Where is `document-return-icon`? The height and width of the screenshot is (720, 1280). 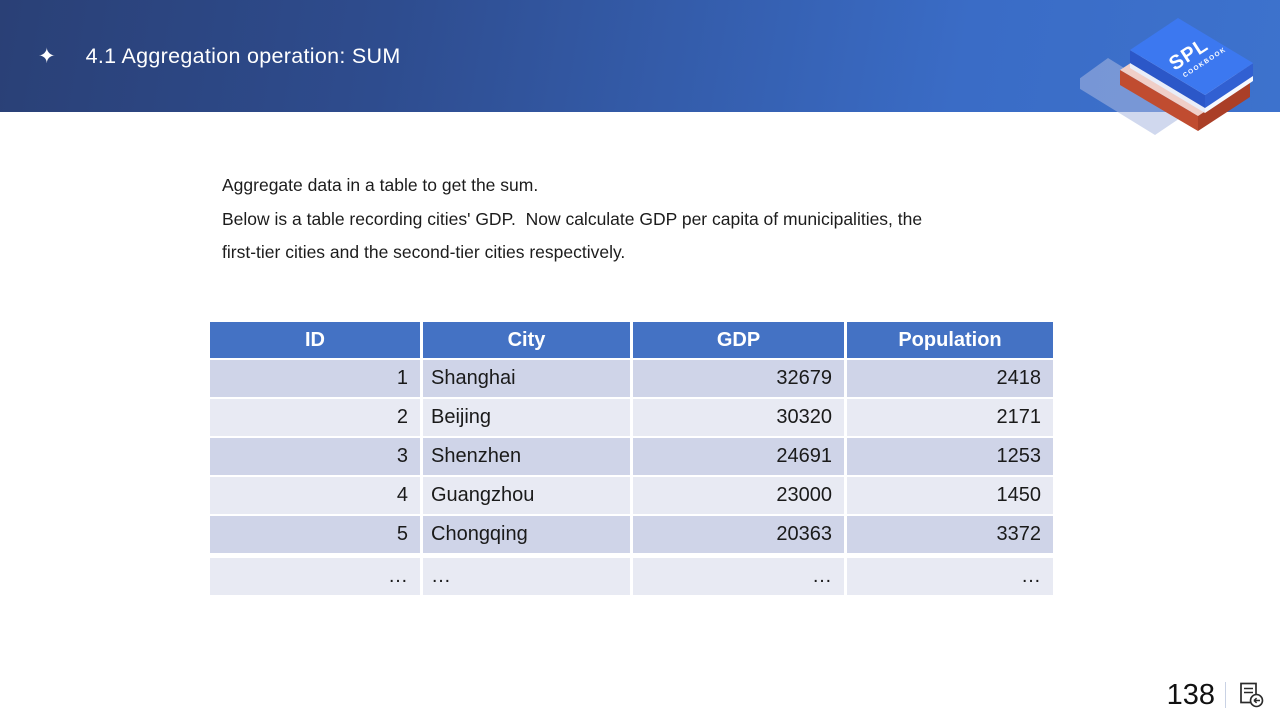 document-return-icon is located at coordinates (1252, 695).